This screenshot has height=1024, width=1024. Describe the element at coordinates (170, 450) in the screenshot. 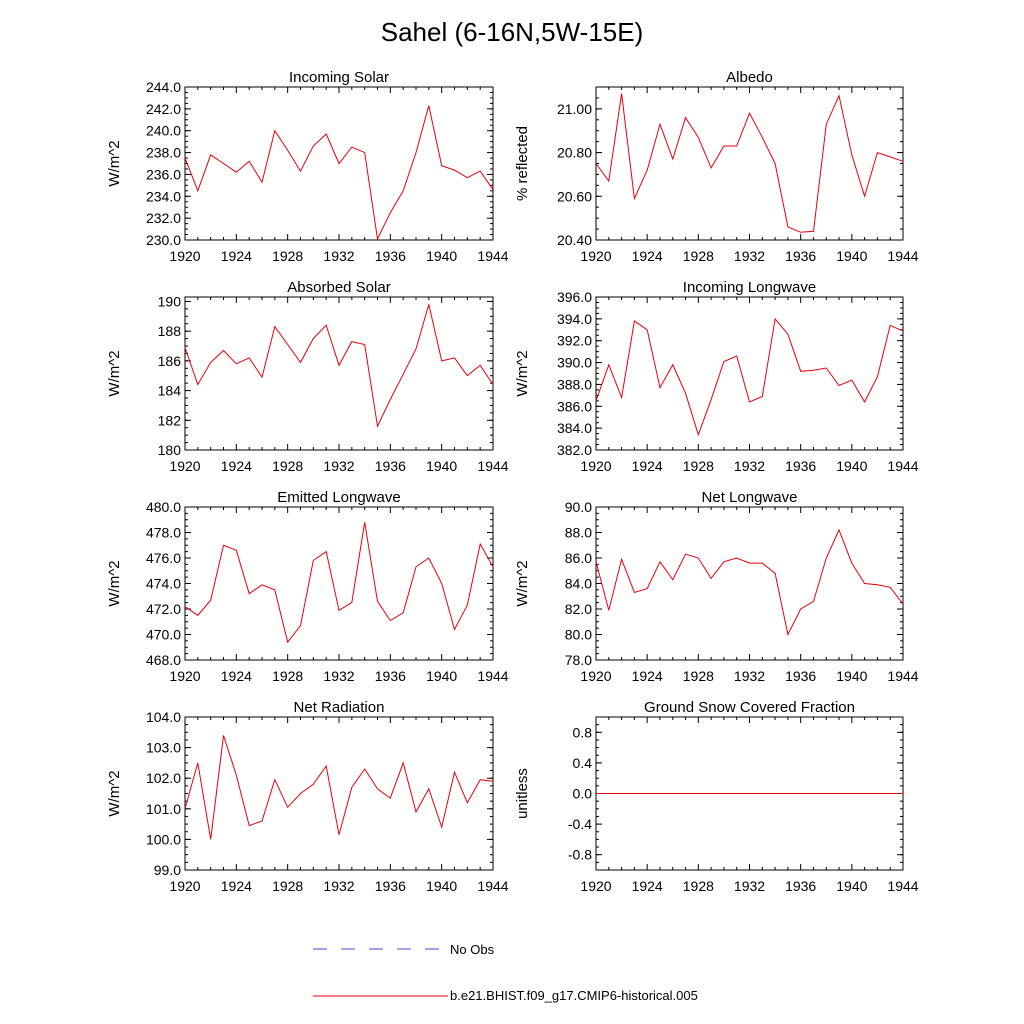

I see `y-tick-label: 180` at that location.